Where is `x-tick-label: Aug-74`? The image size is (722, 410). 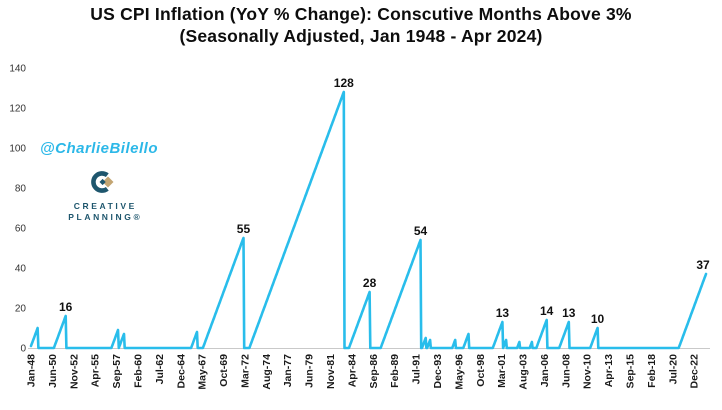
x-tick-label: Aug-74 is located at coordinates (267, 372).